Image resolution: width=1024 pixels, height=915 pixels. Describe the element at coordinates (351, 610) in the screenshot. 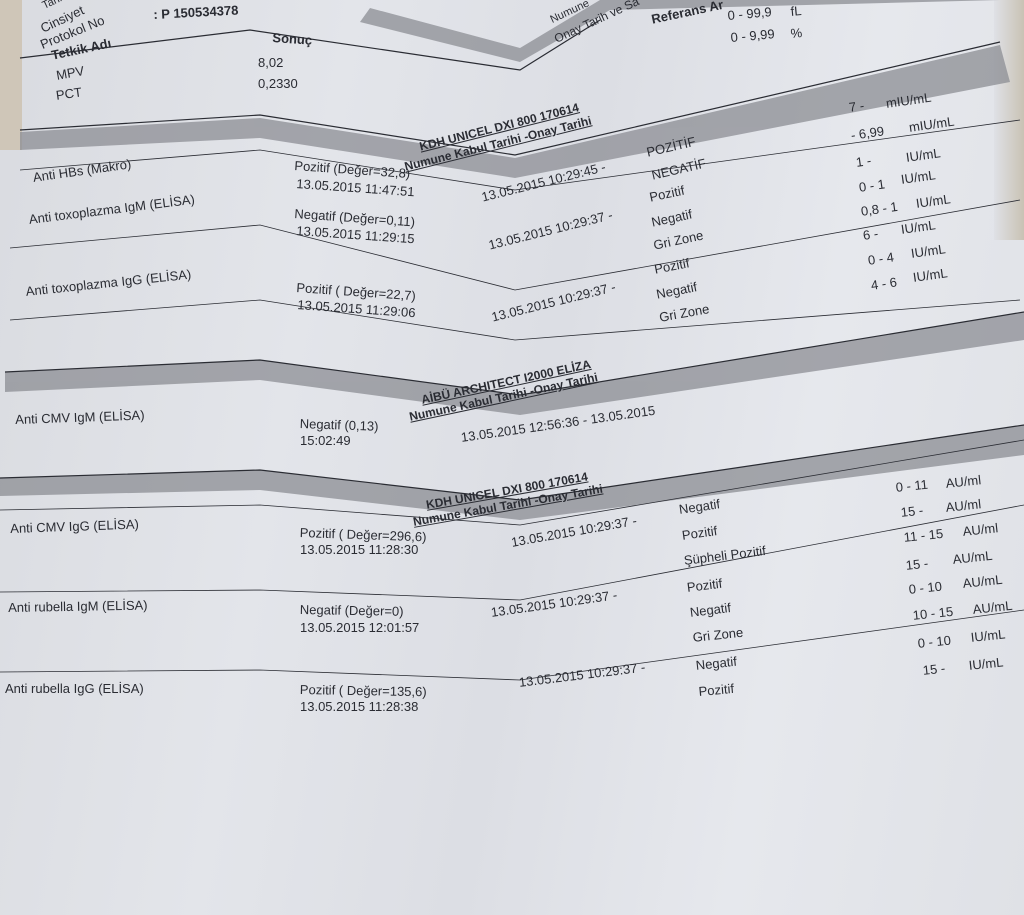

I see `test-result: Negatif (Değer=0)` at that location.